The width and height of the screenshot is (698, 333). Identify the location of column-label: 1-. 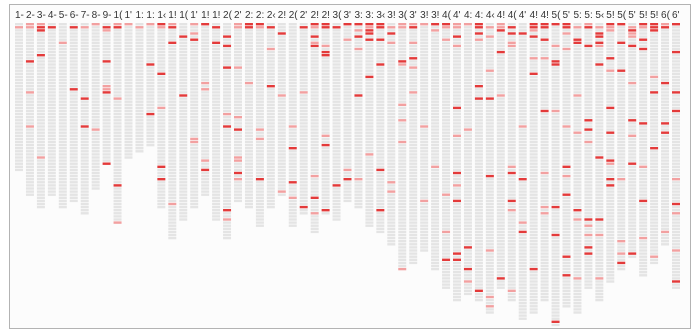
(19, 15).